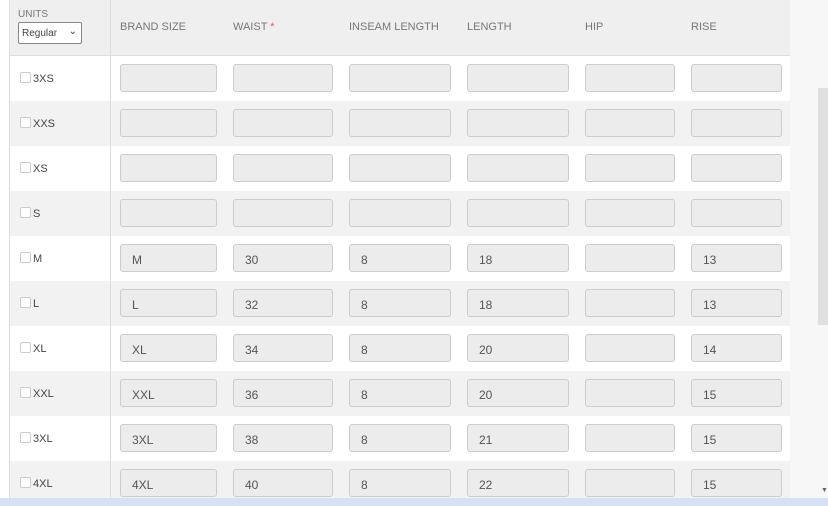  Describe the element at coordinates (283, 438) in the screenshot. I see `waist-input: 38` at that location.